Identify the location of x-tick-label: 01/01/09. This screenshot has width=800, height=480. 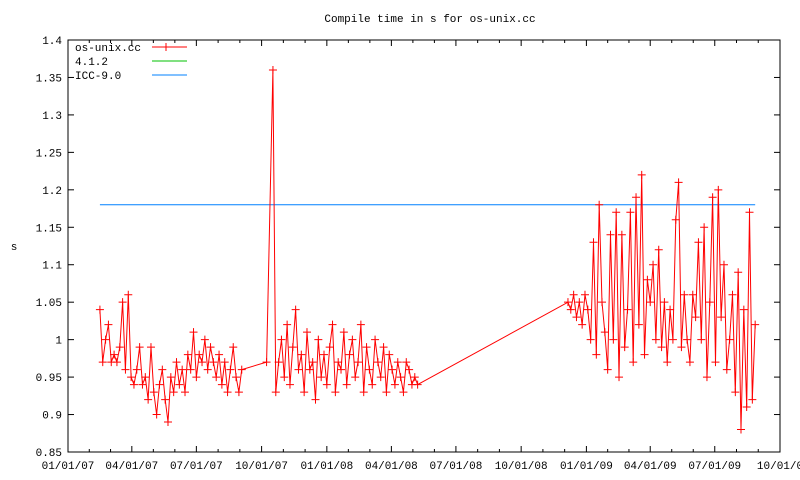
(586, 467).